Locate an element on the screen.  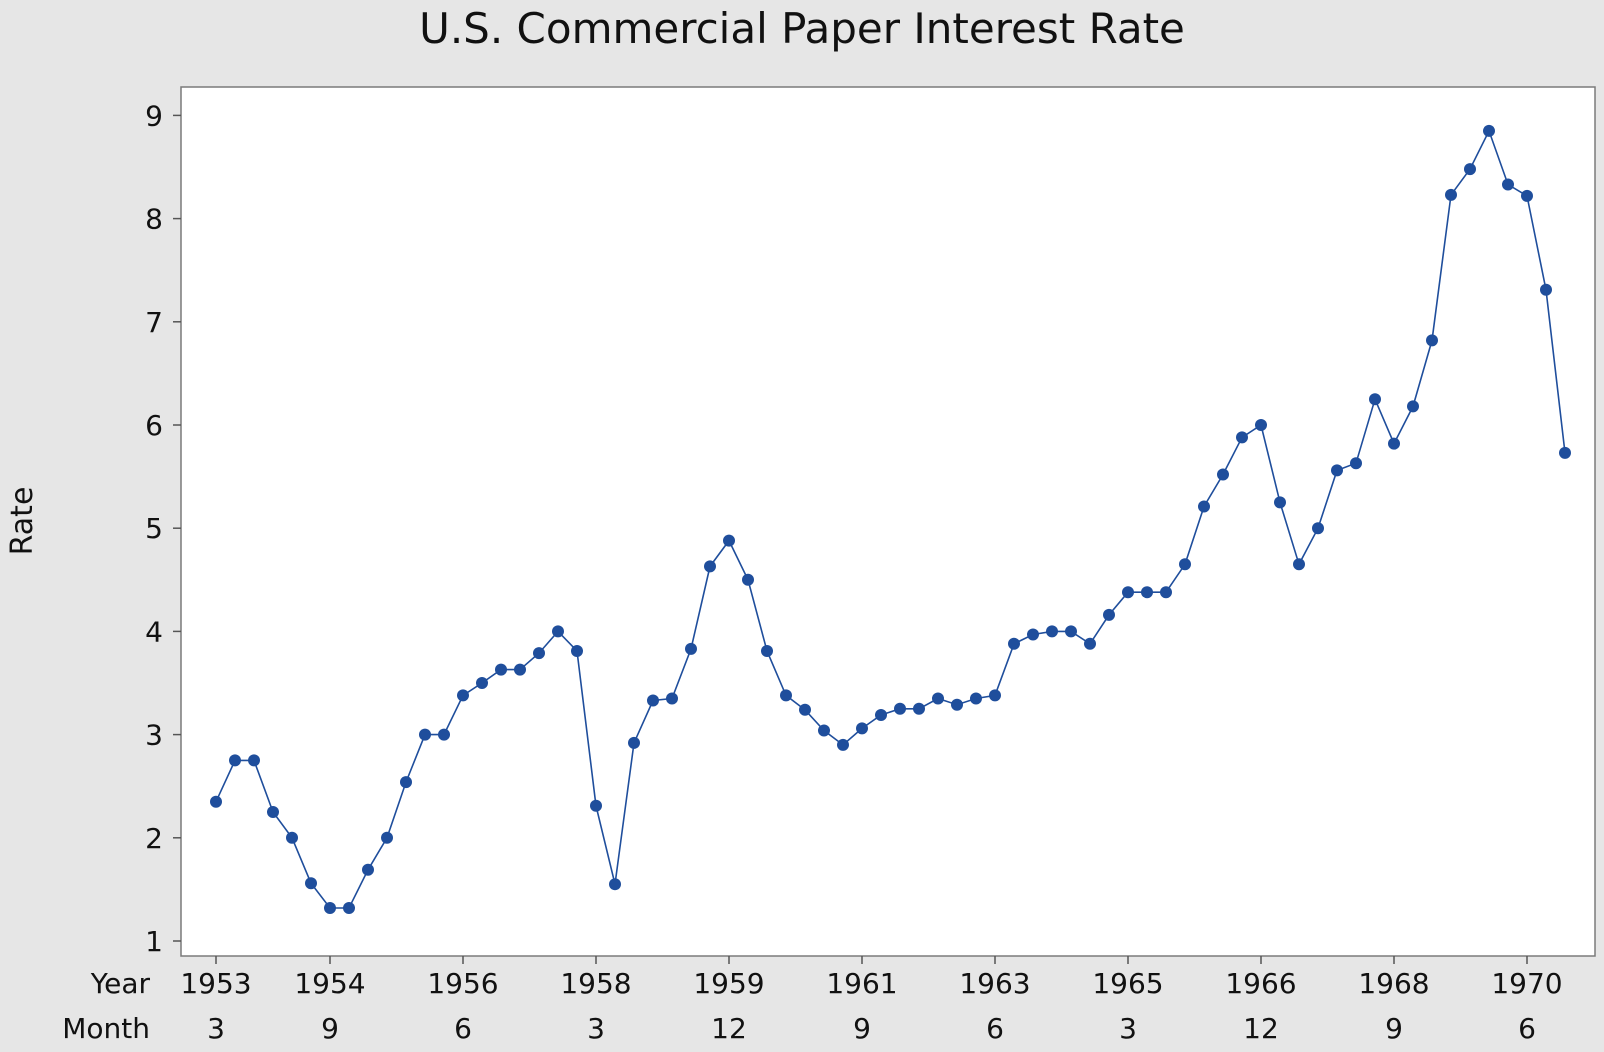
x-tick-label-year: 1970 is located at coordinates (1526, 983).